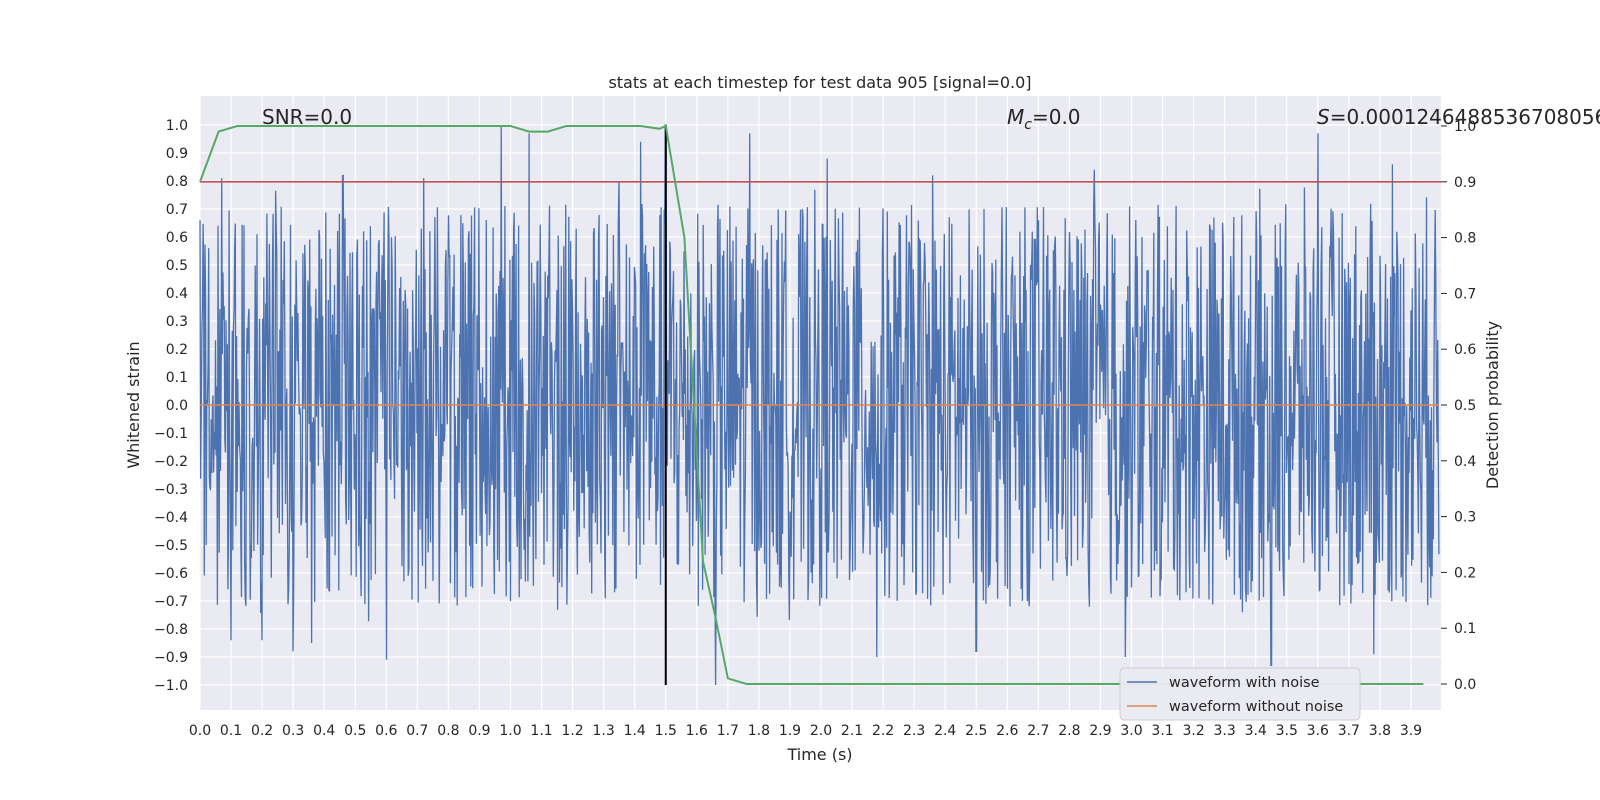  What do you see at coordinates (541, 731) in the screenshot?
I see `x-tick-label: 1.1` at bounding box center [541, 731].